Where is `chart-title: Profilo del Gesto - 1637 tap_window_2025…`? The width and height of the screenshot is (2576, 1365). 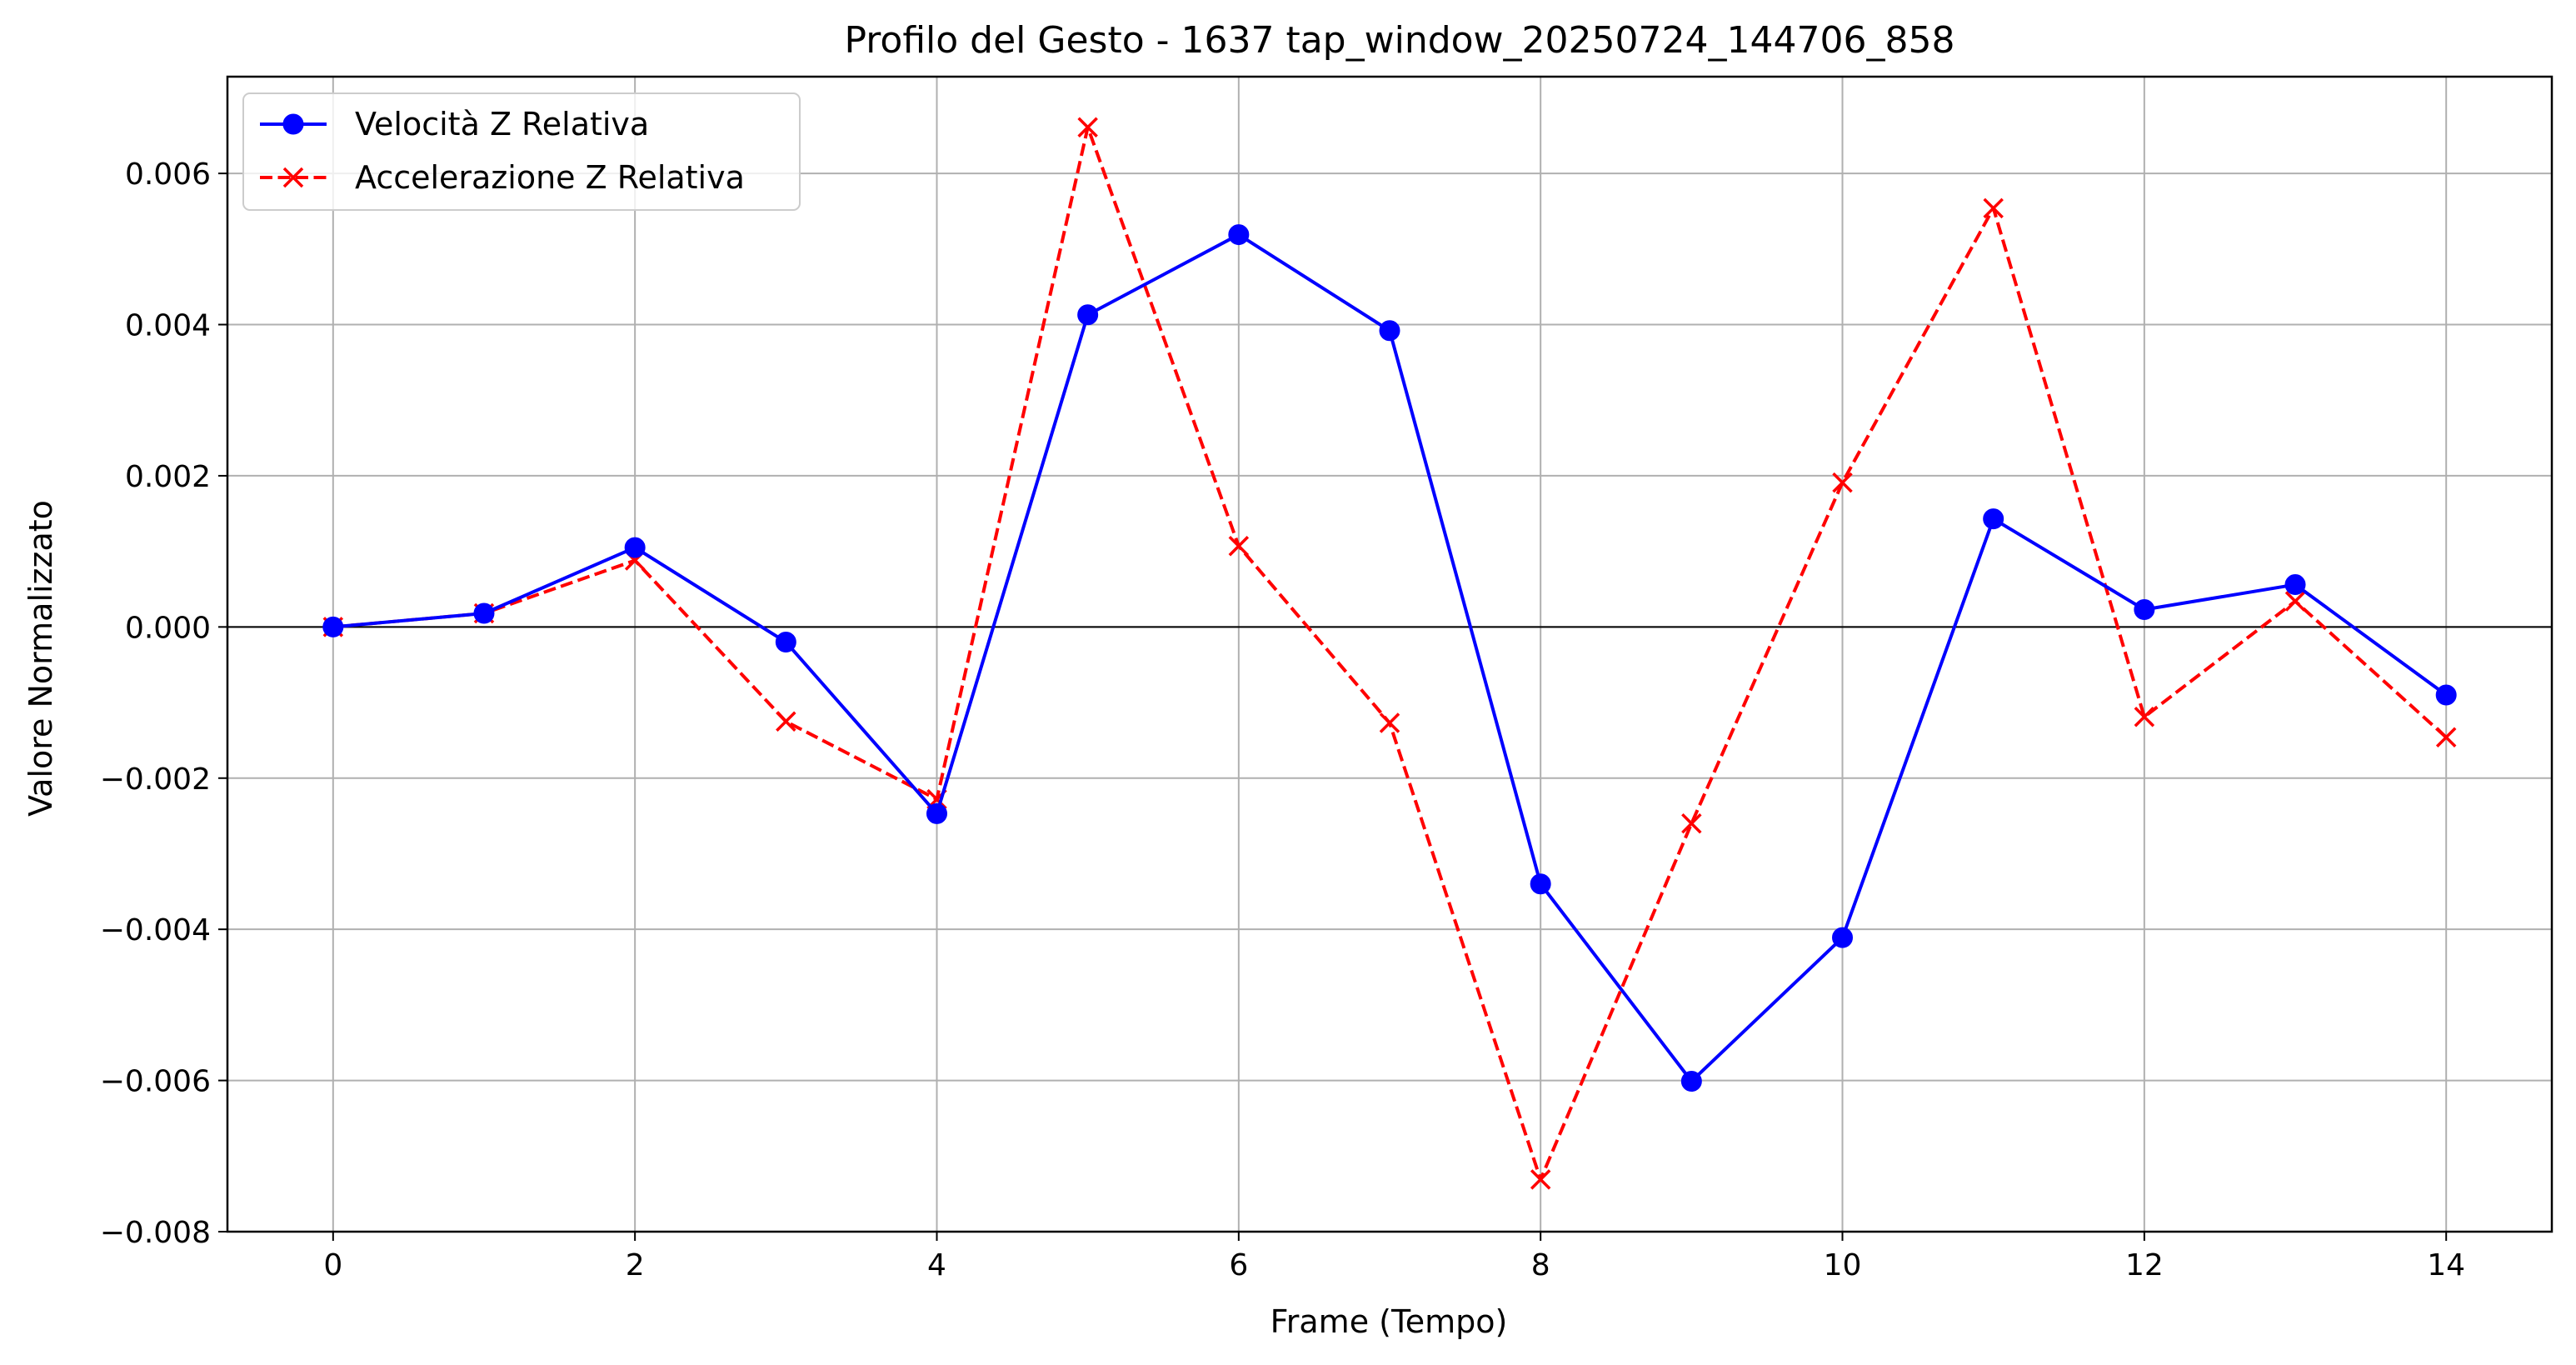
chart-title: Profilo del Gesto - 1637 tap_window_2025… is located at coordinates (1400, 40).